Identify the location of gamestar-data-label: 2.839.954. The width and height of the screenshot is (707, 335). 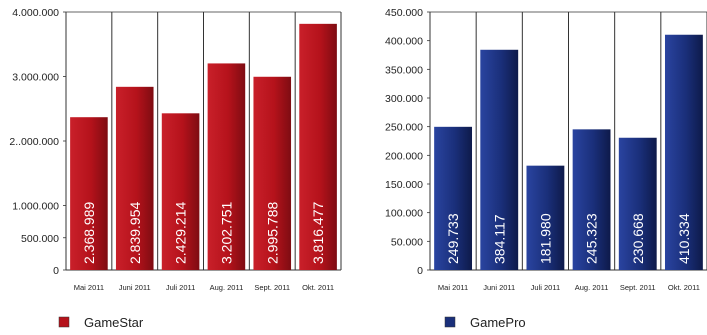
(135, 233).